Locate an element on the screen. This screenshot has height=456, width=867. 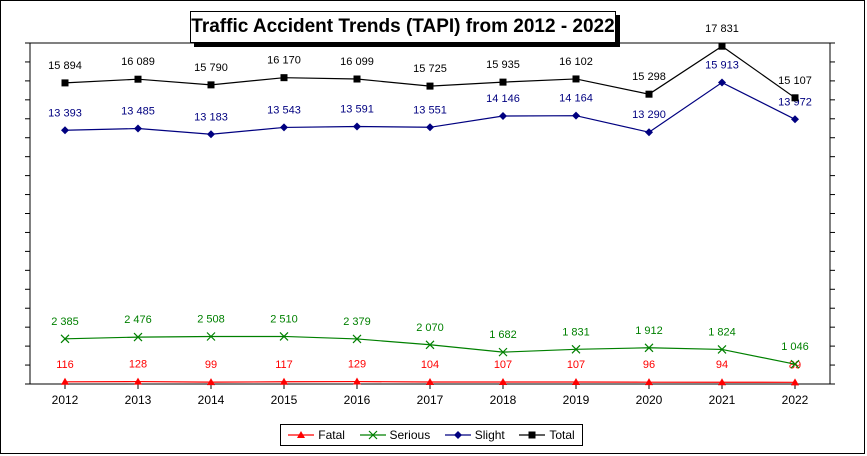
serious-data-label: 2 476 is located at coordinates (138, 320).